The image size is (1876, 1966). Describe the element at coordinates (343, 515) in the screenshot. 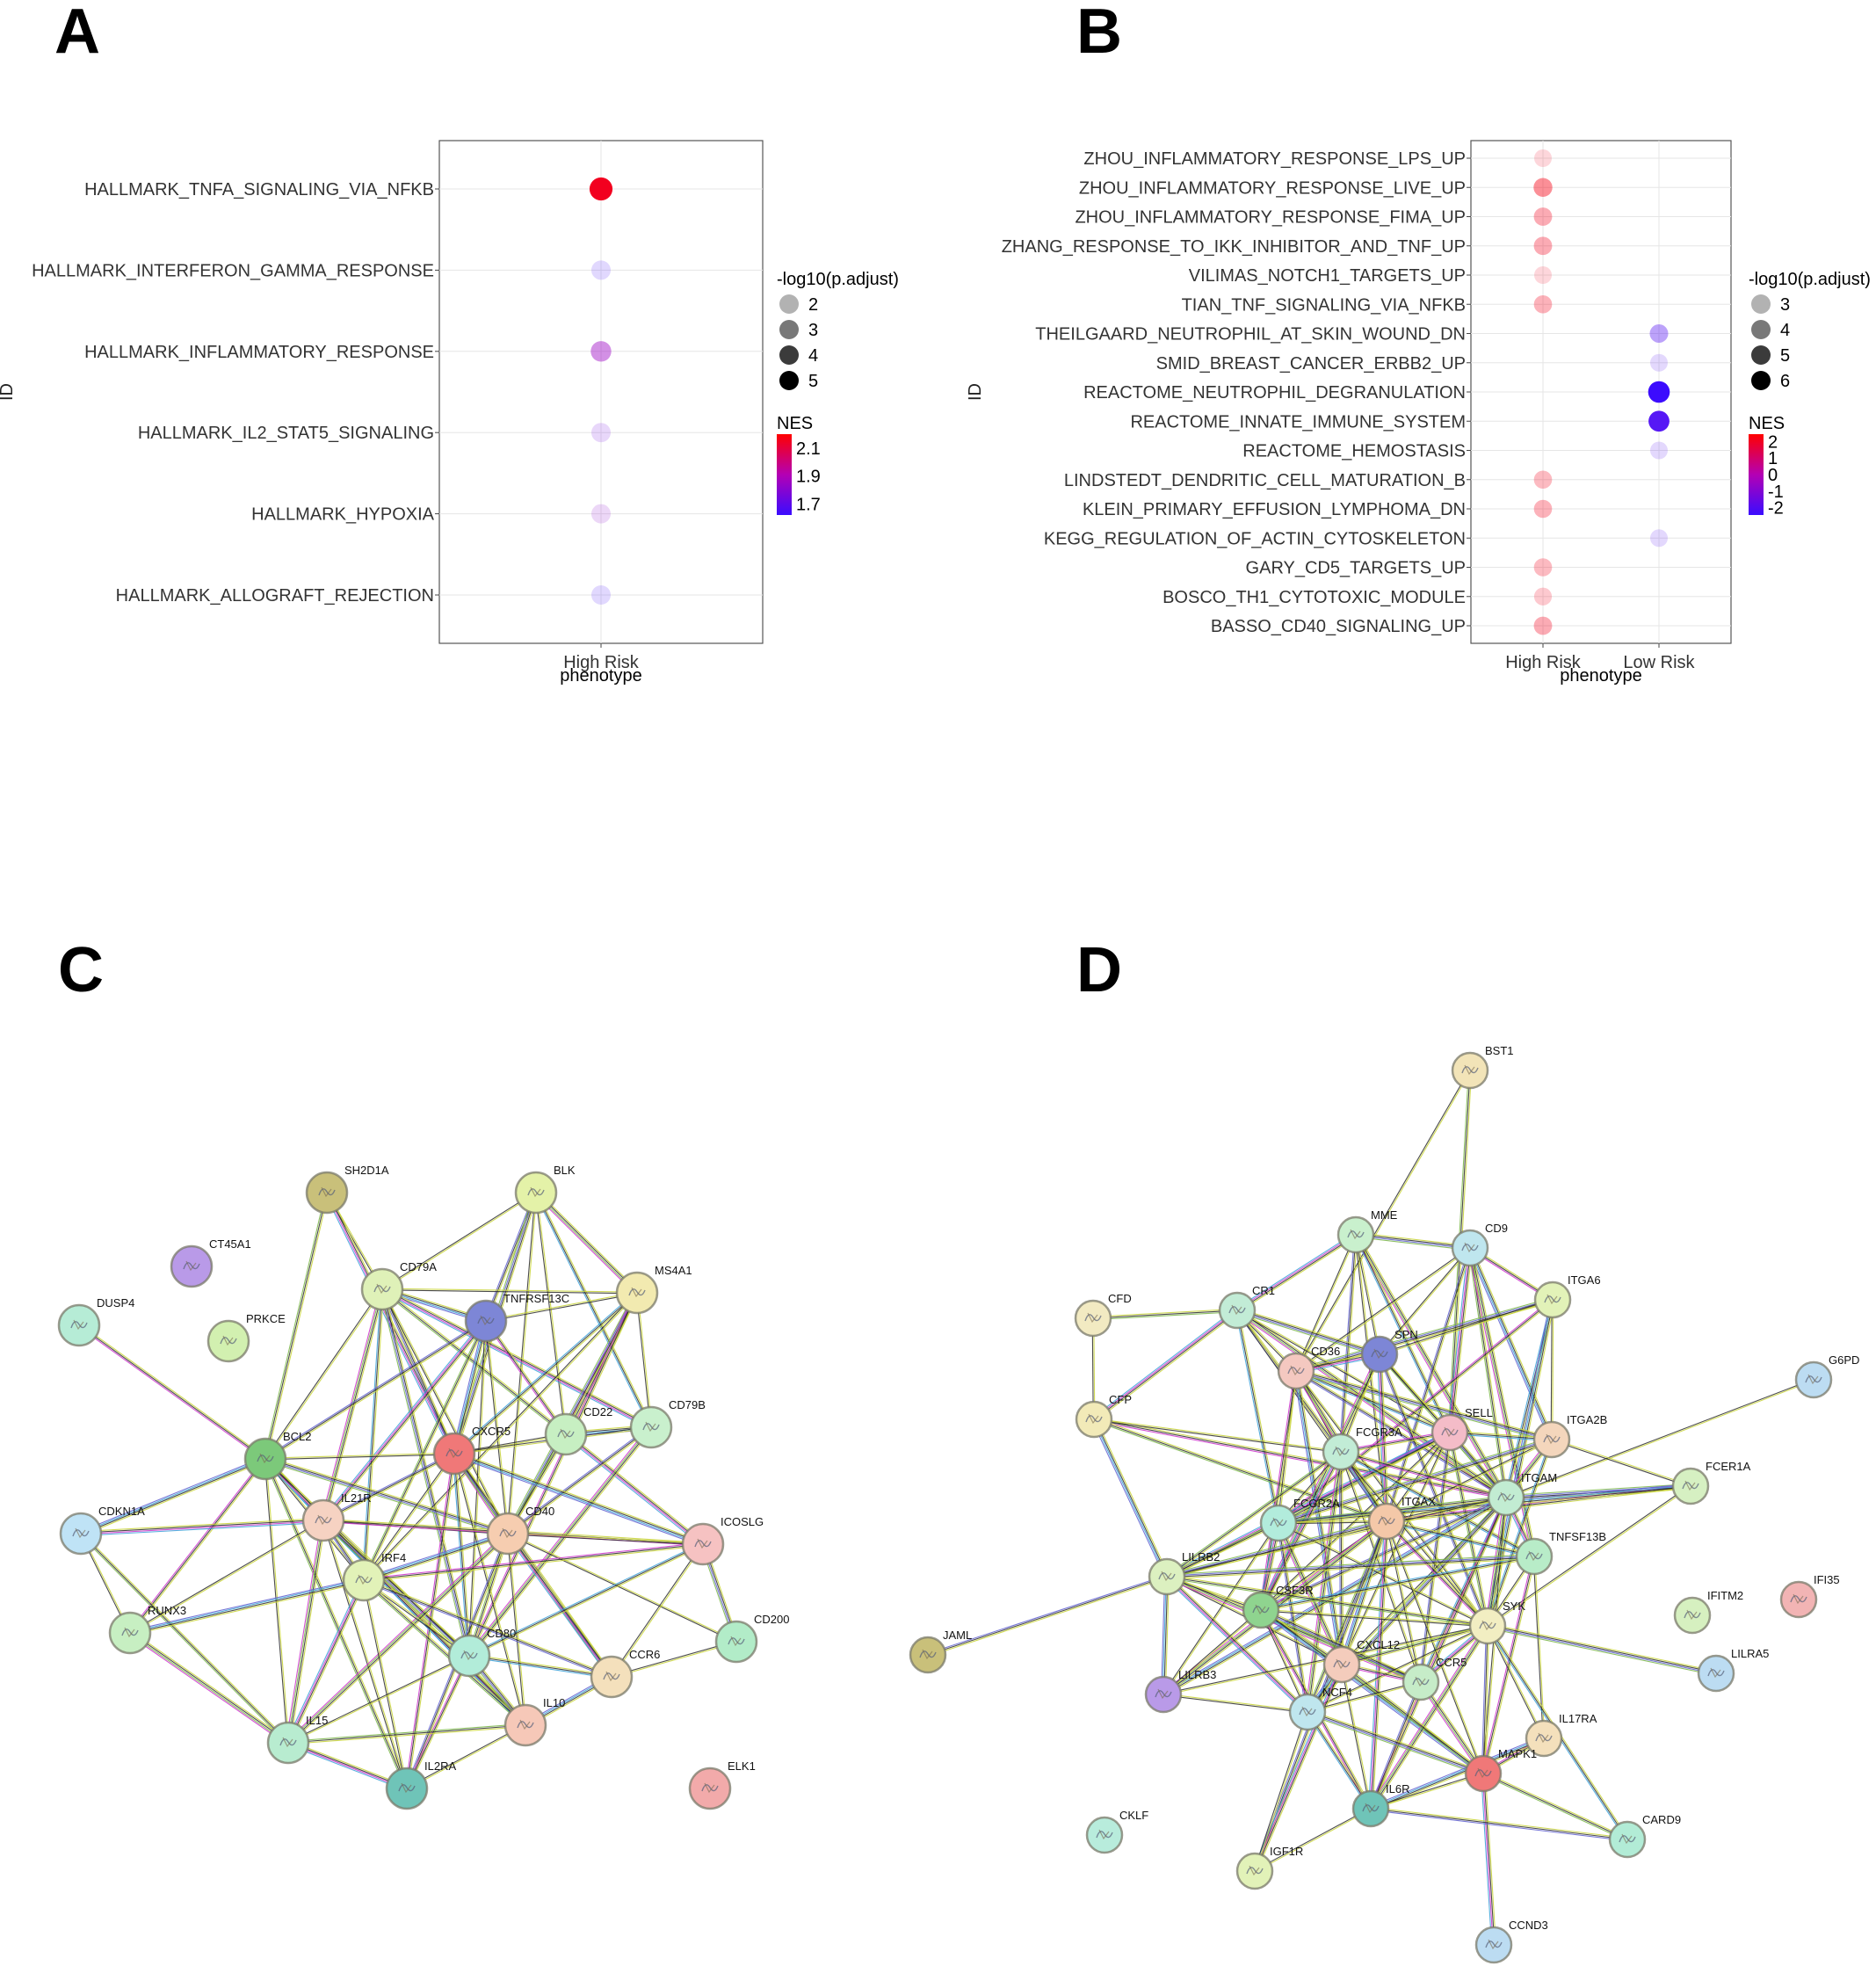

I see `y-tick-label-hallmark-hypoxia: HALLMARK_HYPOXIA` at that location.